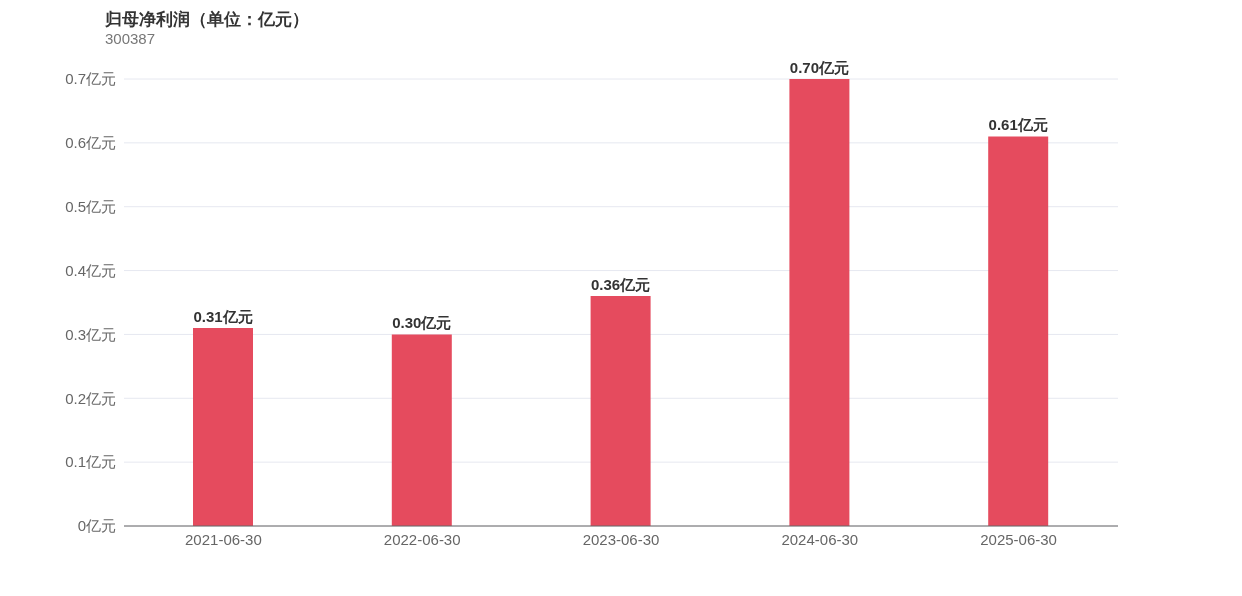 This screenshot has height=596, width=1242. Describe the element at coordinates (223, 317) in the screenshot. I see `data-label: 0.31亿元` at that location.